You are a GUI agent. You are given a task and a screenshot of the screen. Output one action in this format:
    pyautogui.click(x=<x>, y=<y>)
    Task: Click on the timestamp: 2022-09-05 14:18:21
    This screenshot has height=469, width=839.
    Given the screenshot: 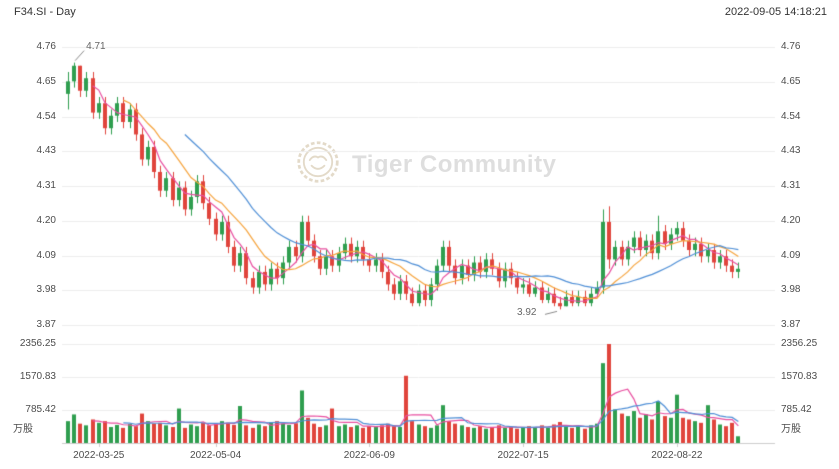 What is the action you would take?
    pyautogui.click(x=775, y=12)
    